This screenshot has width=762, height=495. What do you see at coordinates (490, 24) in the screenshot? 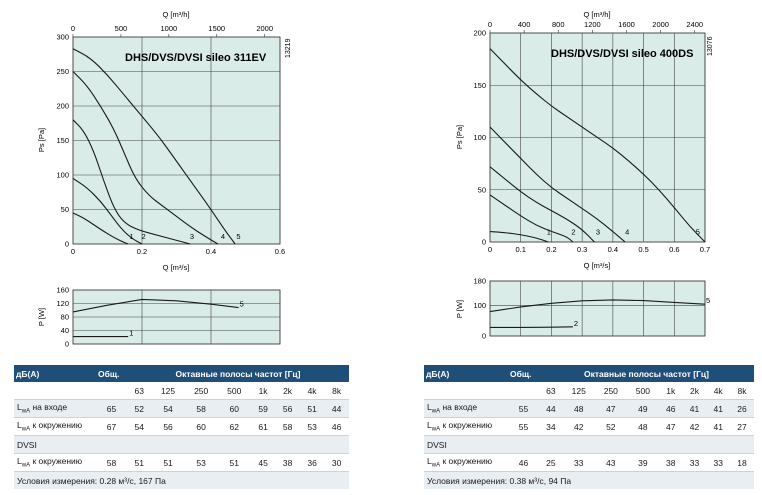
I see `x2-tick-label: 0` at bounding box center [490, 24].